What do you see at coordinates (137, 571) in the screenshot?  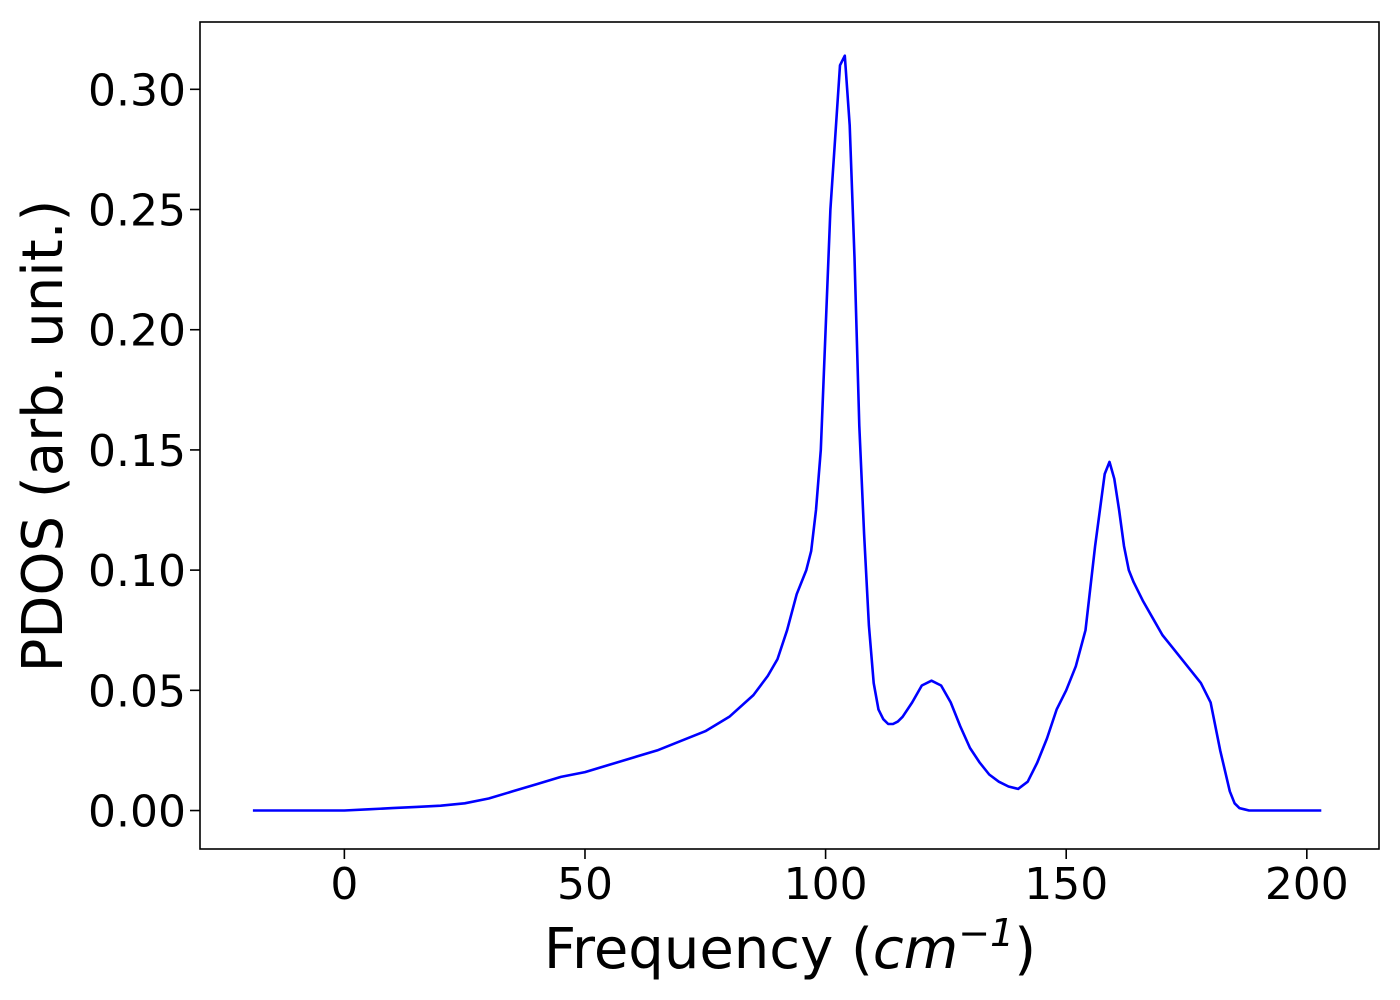 I see `y-tick-label: 0.10` at bounding box center [137, 571].